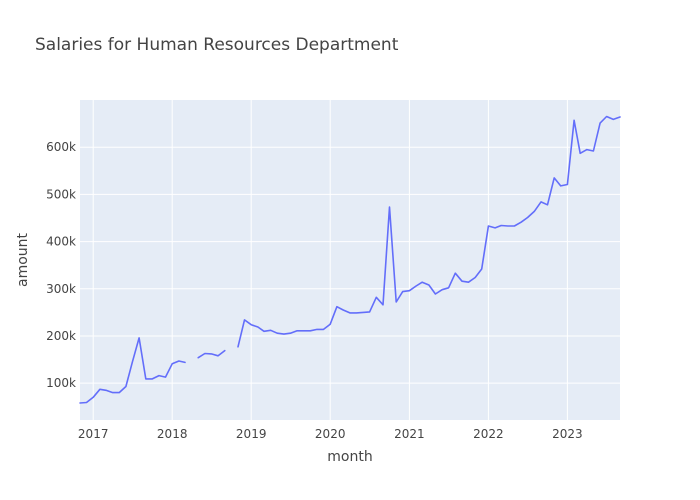 The image size is (700, 500). I want to click on y-tick-label: 400k, so click(61, 242).